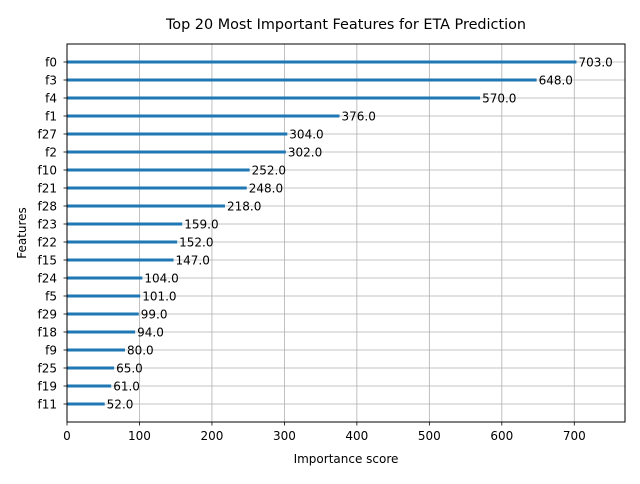 The image size is (640, 484). What do you see at coordinates (122, 242) in the screenshot?
I see `bar-f22` at bounding box center [122, 242].